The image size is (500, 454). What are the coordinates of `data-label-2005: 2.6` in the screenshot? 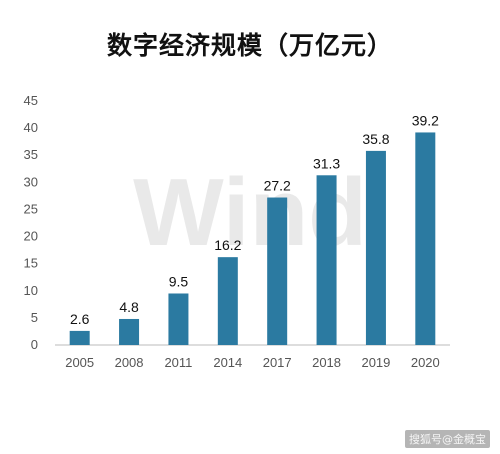 It's located at (80, 319).